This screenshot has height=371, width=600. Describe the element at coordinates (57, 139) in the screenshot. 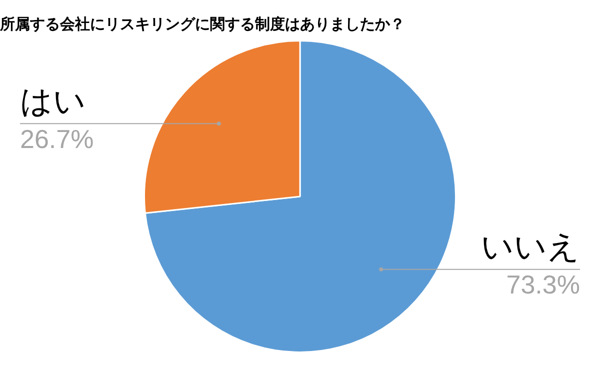

I see `data-label: 26.7%` at that location.